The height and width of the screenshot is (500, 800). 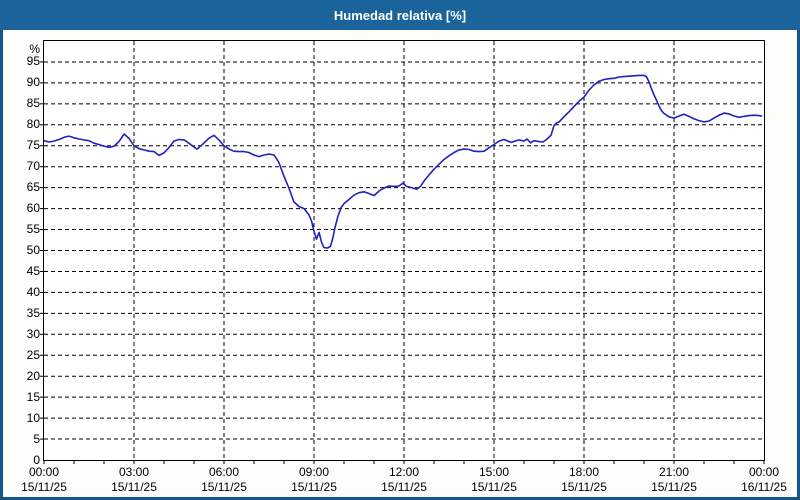 What do you see at coordinates (33, 354) in the screenshot?
I see `y-axis-label: 25` at bounding box center [33, 354].